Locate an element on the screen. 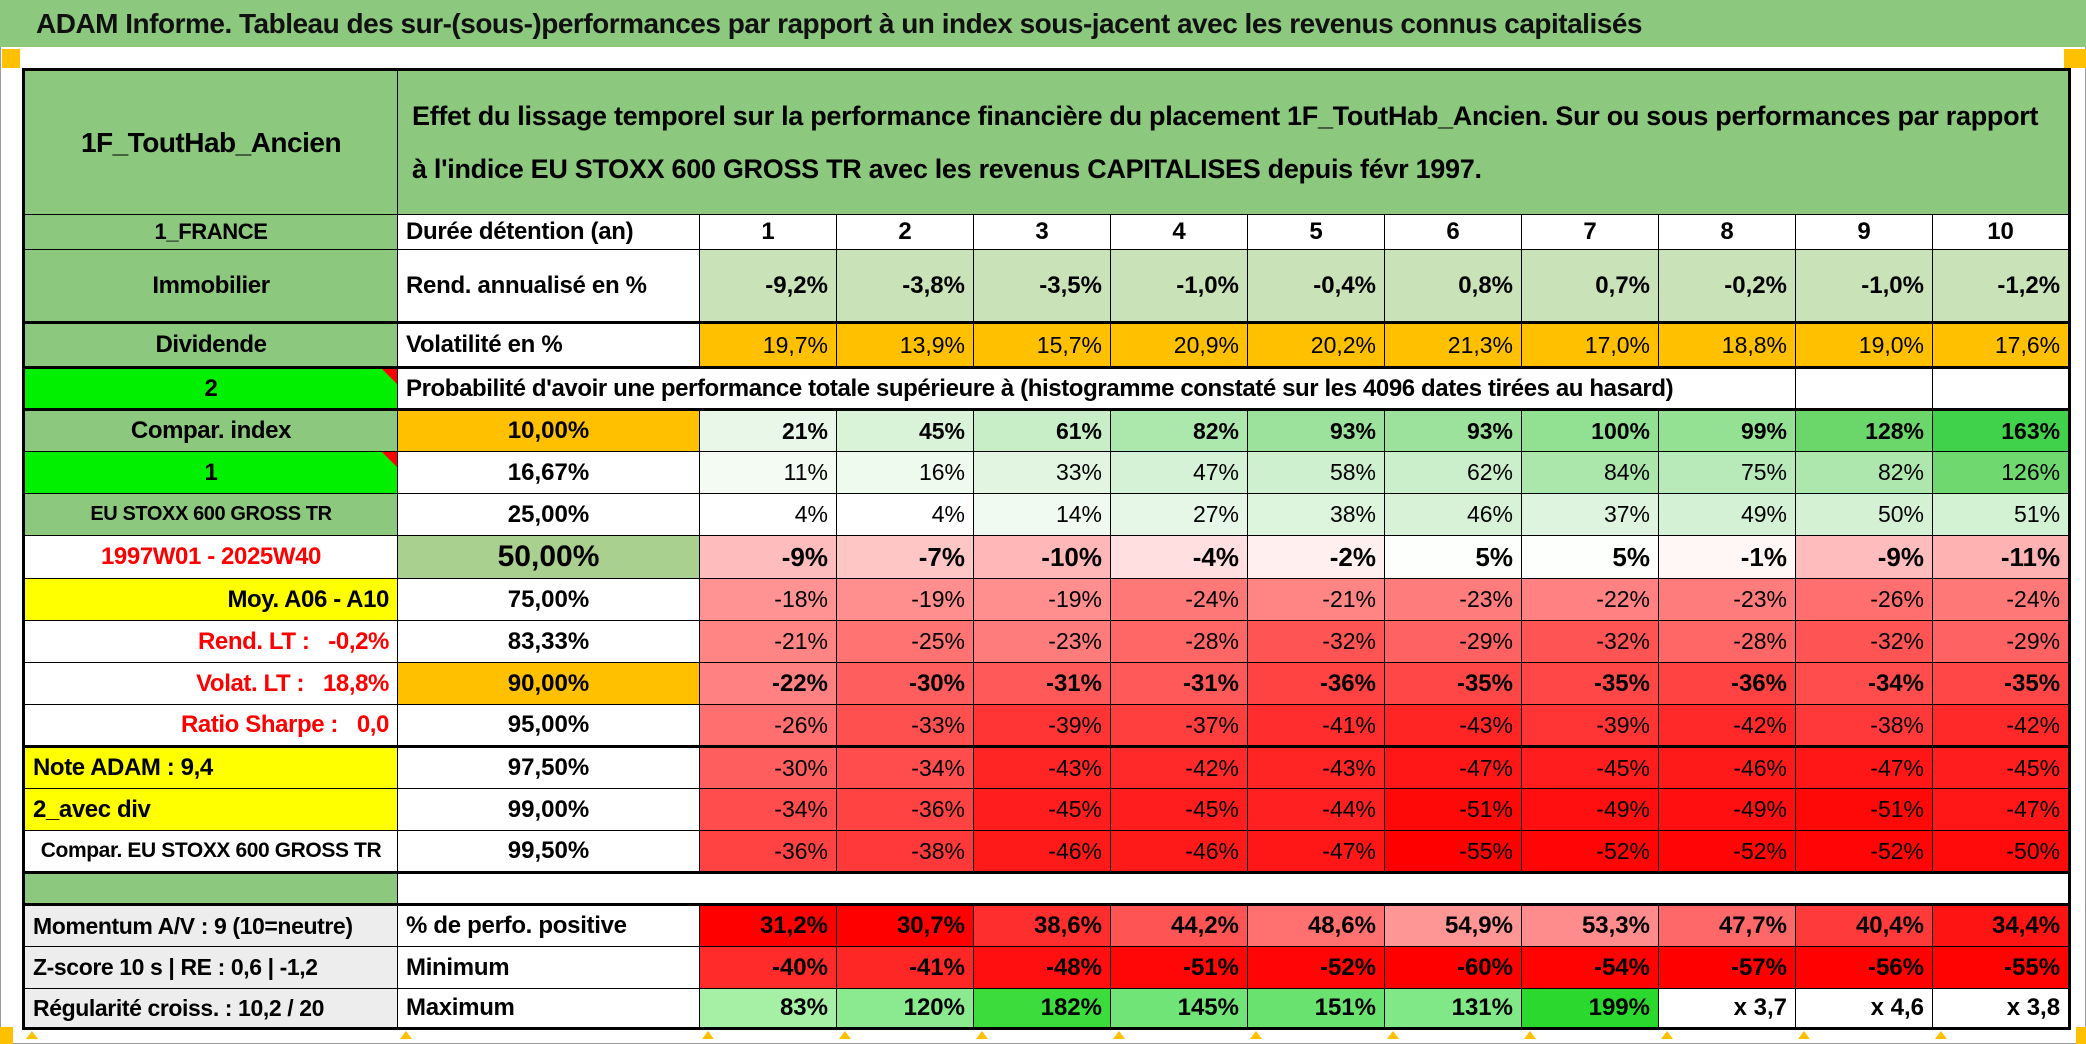 The width and height of the screenshot is (2086, 1044). cell-pct-75-y2: -19% is located at coordinates (905, 599).